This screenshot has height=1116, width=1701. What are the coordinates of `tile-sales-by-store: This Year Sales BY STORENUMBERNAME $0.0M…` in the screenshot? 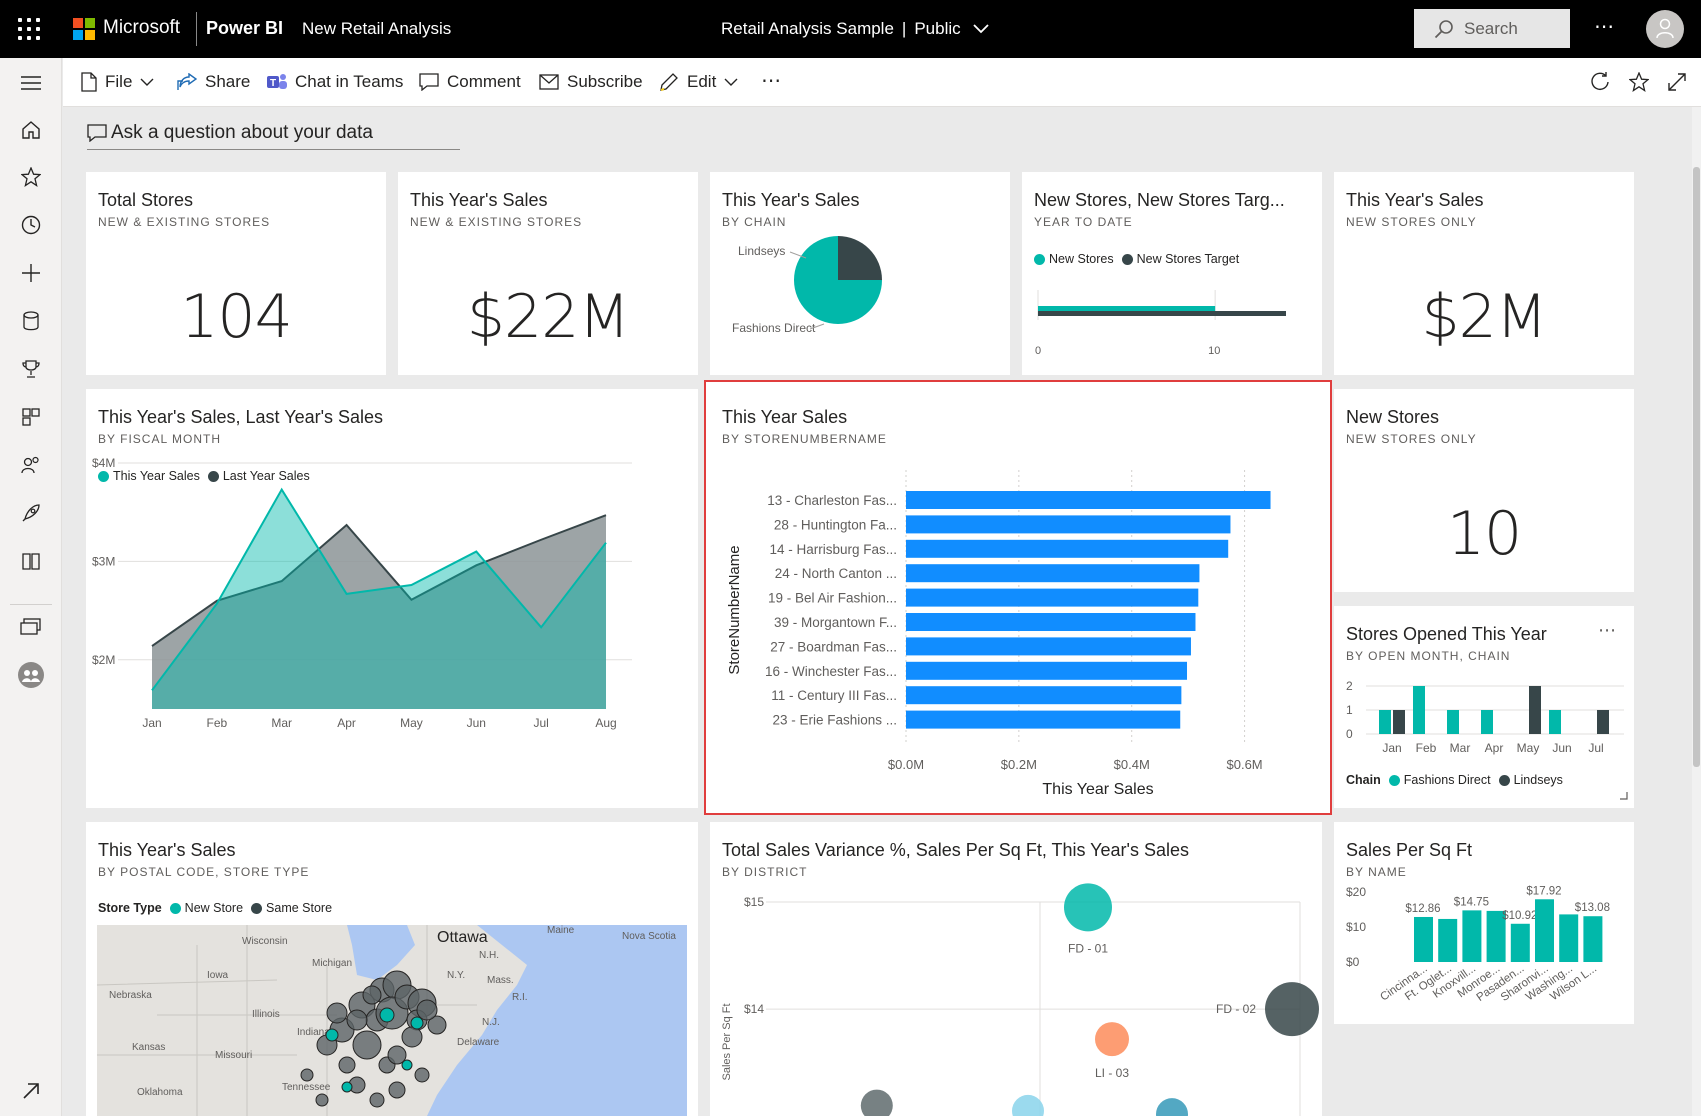 It's located at (1018, 597).